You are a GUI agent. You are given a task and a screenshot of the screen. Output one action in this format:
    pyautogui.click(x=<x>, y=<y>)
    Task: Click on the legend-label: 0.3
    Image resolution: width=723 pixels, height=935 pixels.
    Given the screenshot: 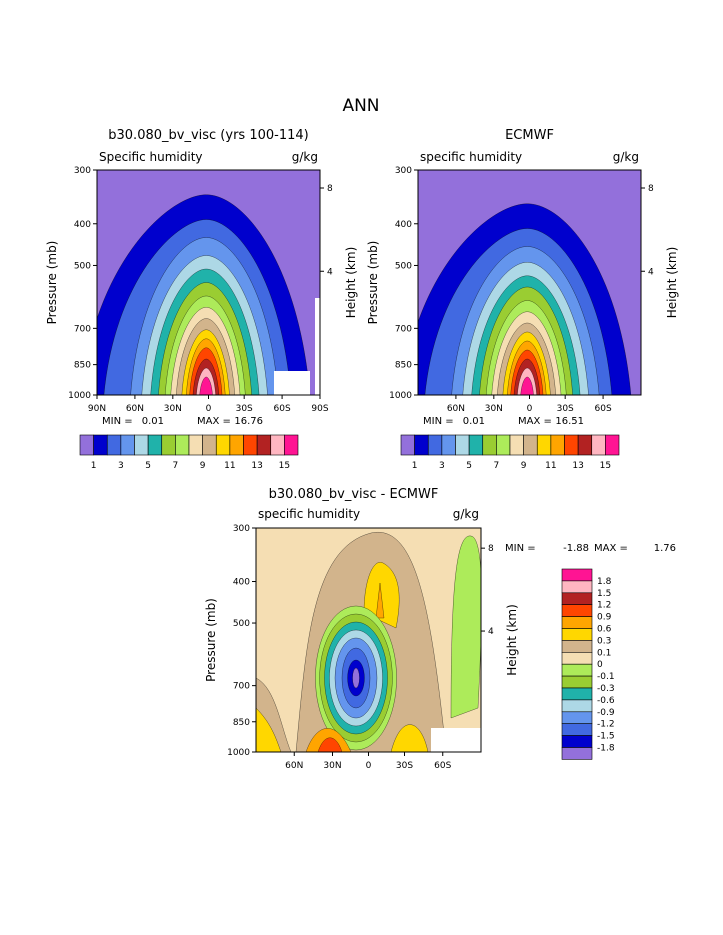 What is the action you would take?
    pyautogui.click(x=604, y=641)
    